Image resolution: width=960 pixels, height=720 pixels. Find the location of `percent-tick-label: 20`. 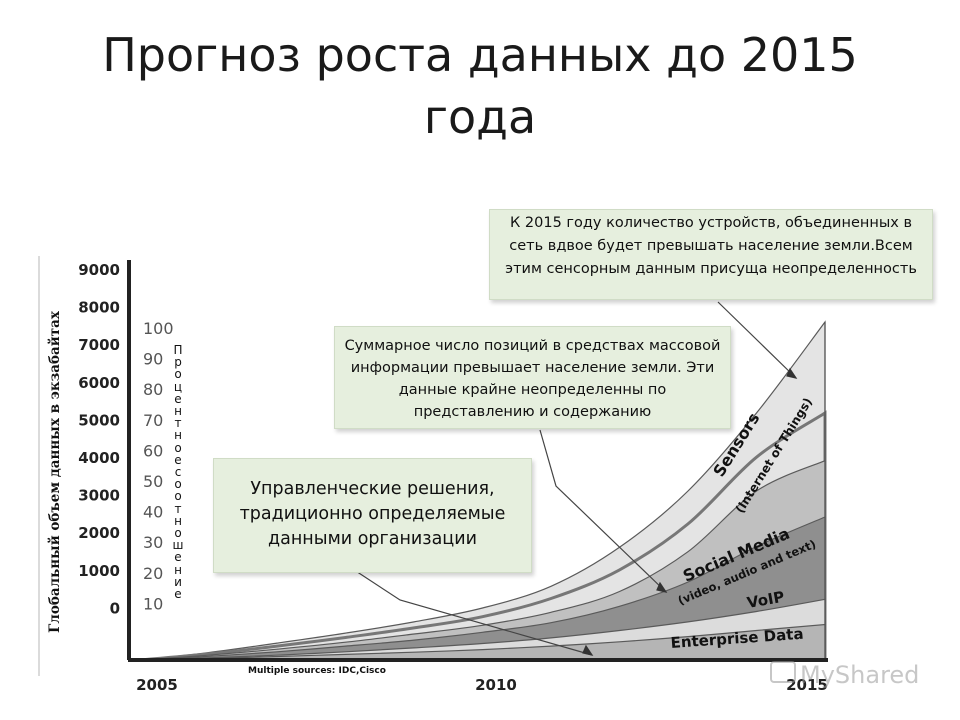

percent-tick-label: 20 is located at coordinates (153, 573).